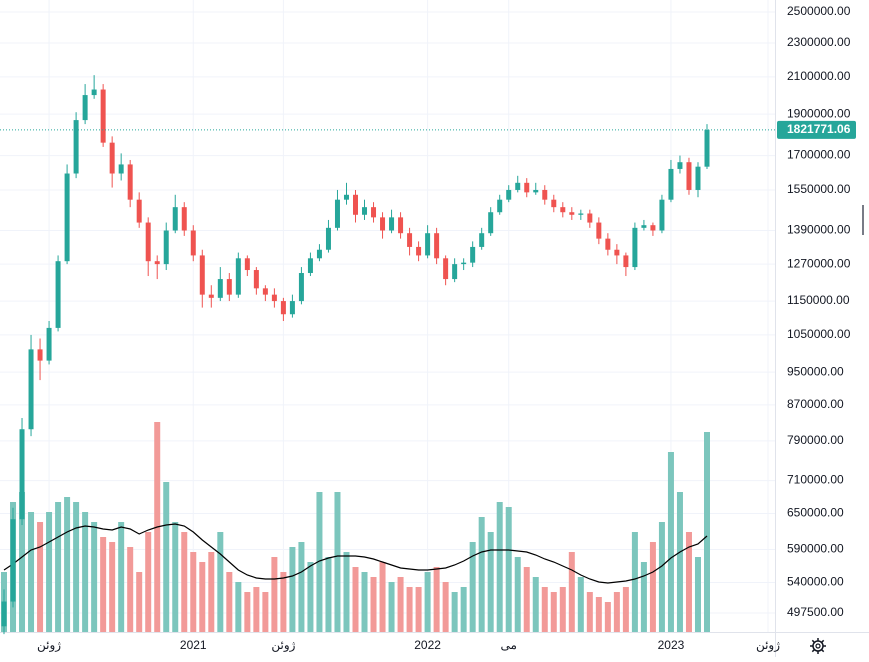 This screenshot has width=869, height=662. What do you see at coordinates (815, 404) in the screenshot?
I see `y-tick-label: 870000.00` at bounding box center [815, 404].